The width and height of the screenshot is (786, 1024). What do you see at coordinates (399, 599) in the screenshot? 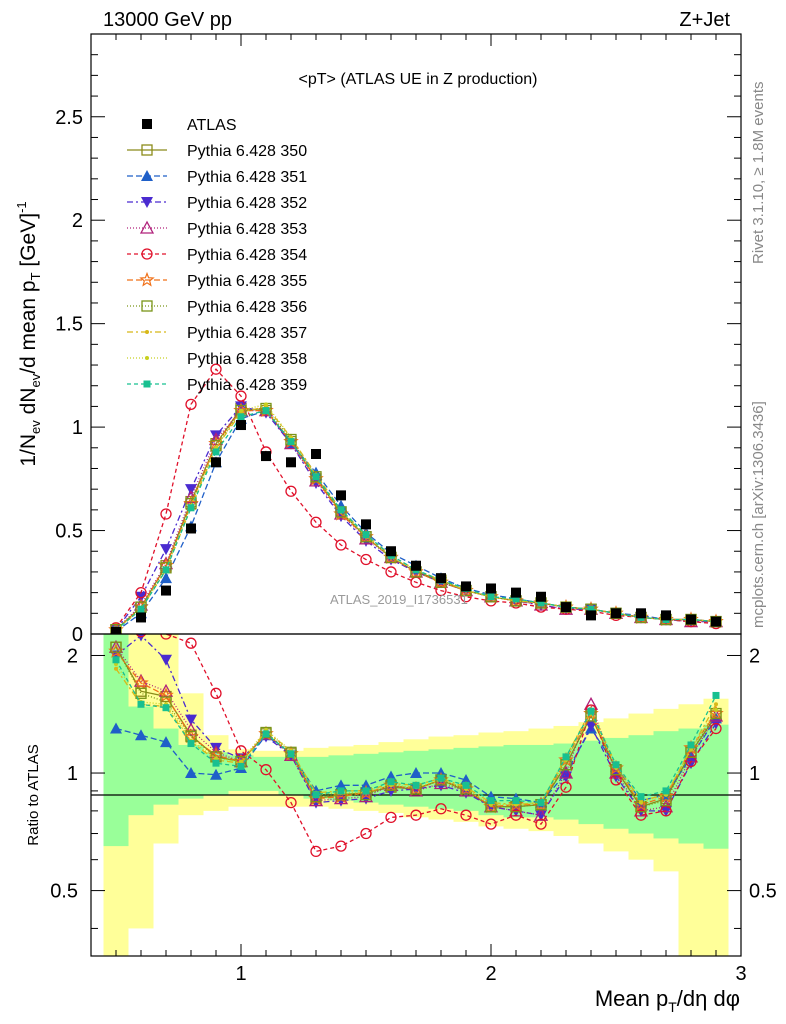
I see `watermark: ATLAS_2019_I1736531` at bounding box center [399, 599].